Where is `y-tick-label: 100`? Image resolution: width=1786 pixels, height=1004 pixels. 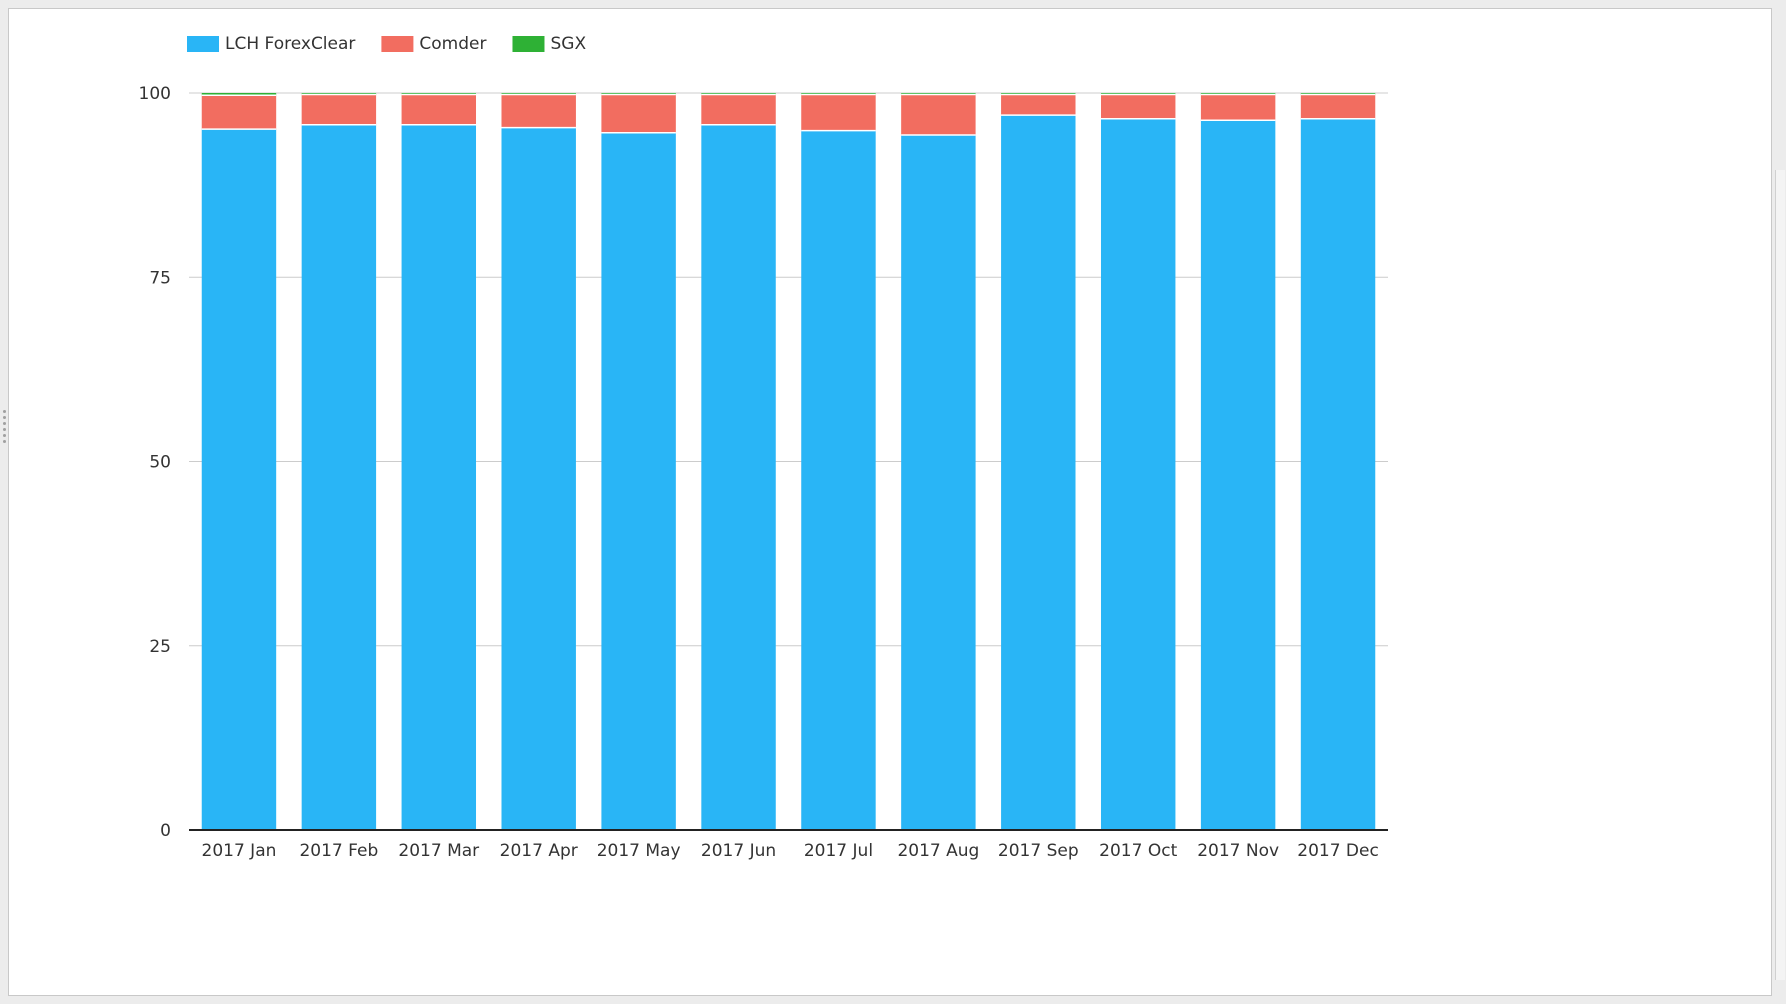
y-tick-label: 100 is located at coordinates (155, 94).